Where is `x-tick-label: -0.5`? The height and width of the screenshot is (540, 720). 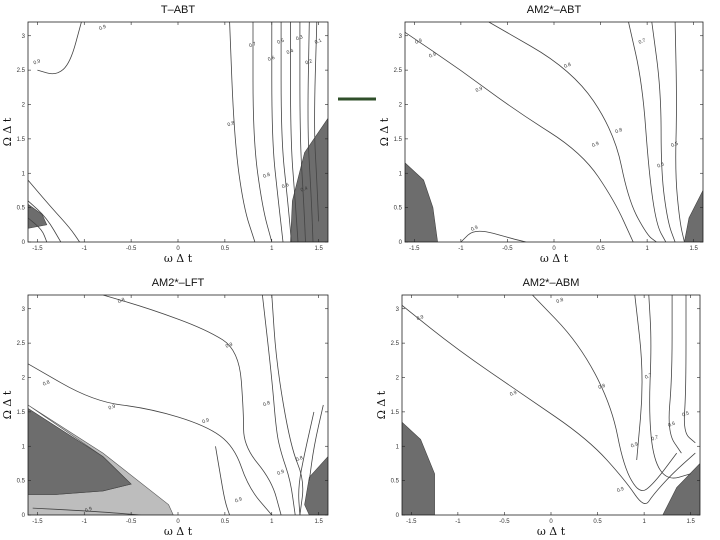 x-tick-label: -0.5 is located at coordinates (507, 249).